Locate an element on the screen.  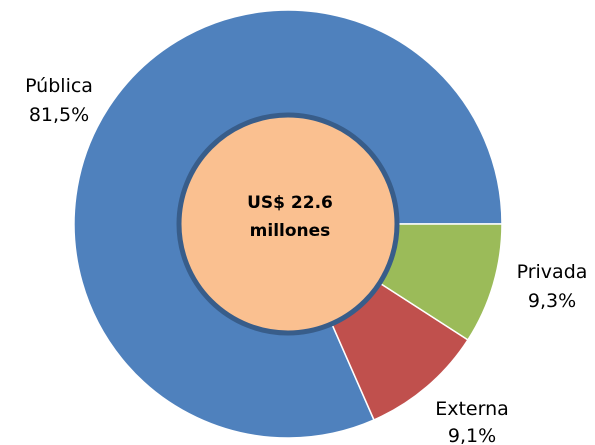
center-label-line-1: US$ 22.6 is located at coordinates (290, 203).